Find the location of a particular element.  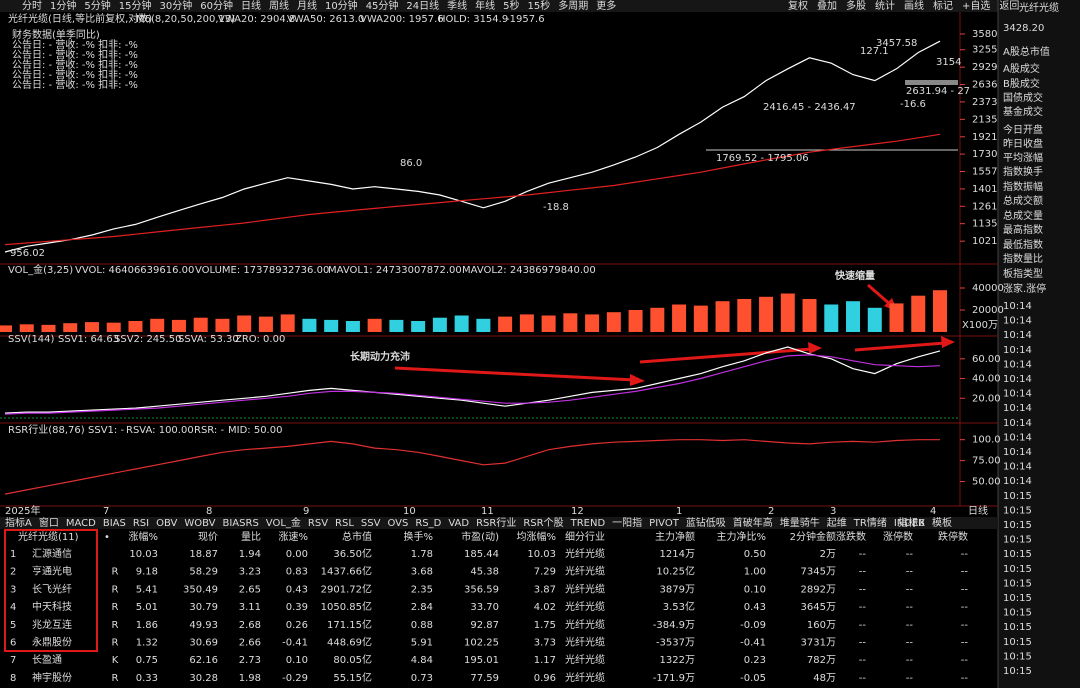

period-tab: 10分钟 is located at coordinates (341, 6).